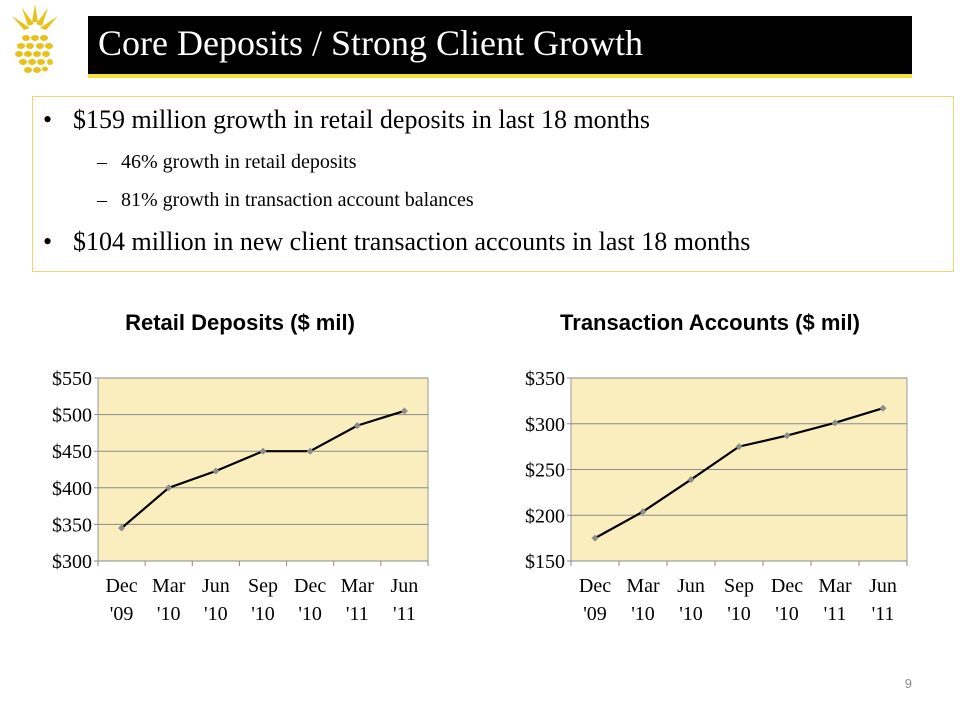 This screenshot has width=960, height=720. I want to click on sub-bullet-text: 46% growth in retail deposits, so click(239, 162).